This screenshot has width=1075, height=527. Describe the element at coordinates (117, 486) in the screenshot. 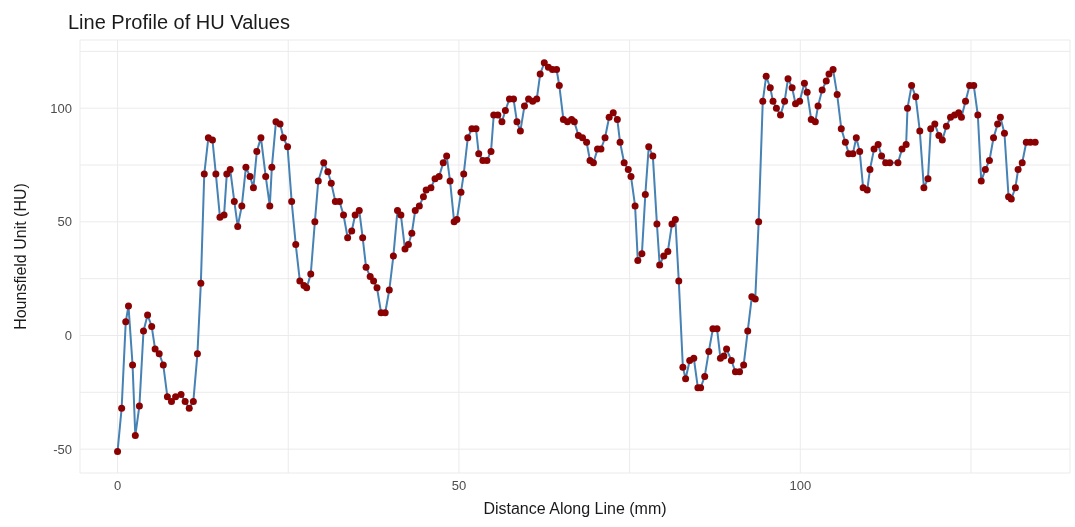

I see `x-tick-label: 0` at that location.